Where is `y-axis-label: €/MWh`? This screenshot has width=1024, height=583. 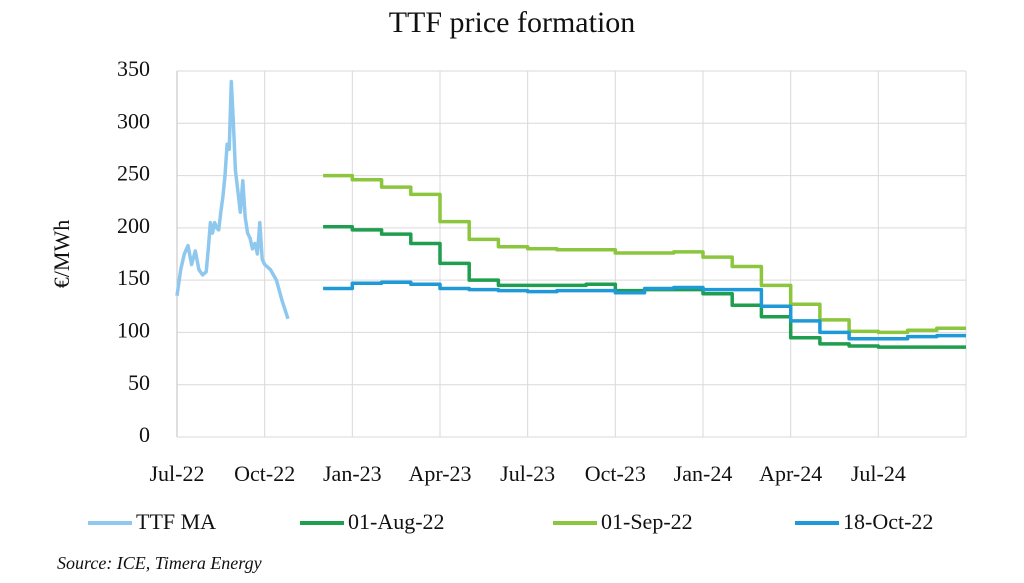
y-axis-label: €/MWh is located at coordinates (61, 254).